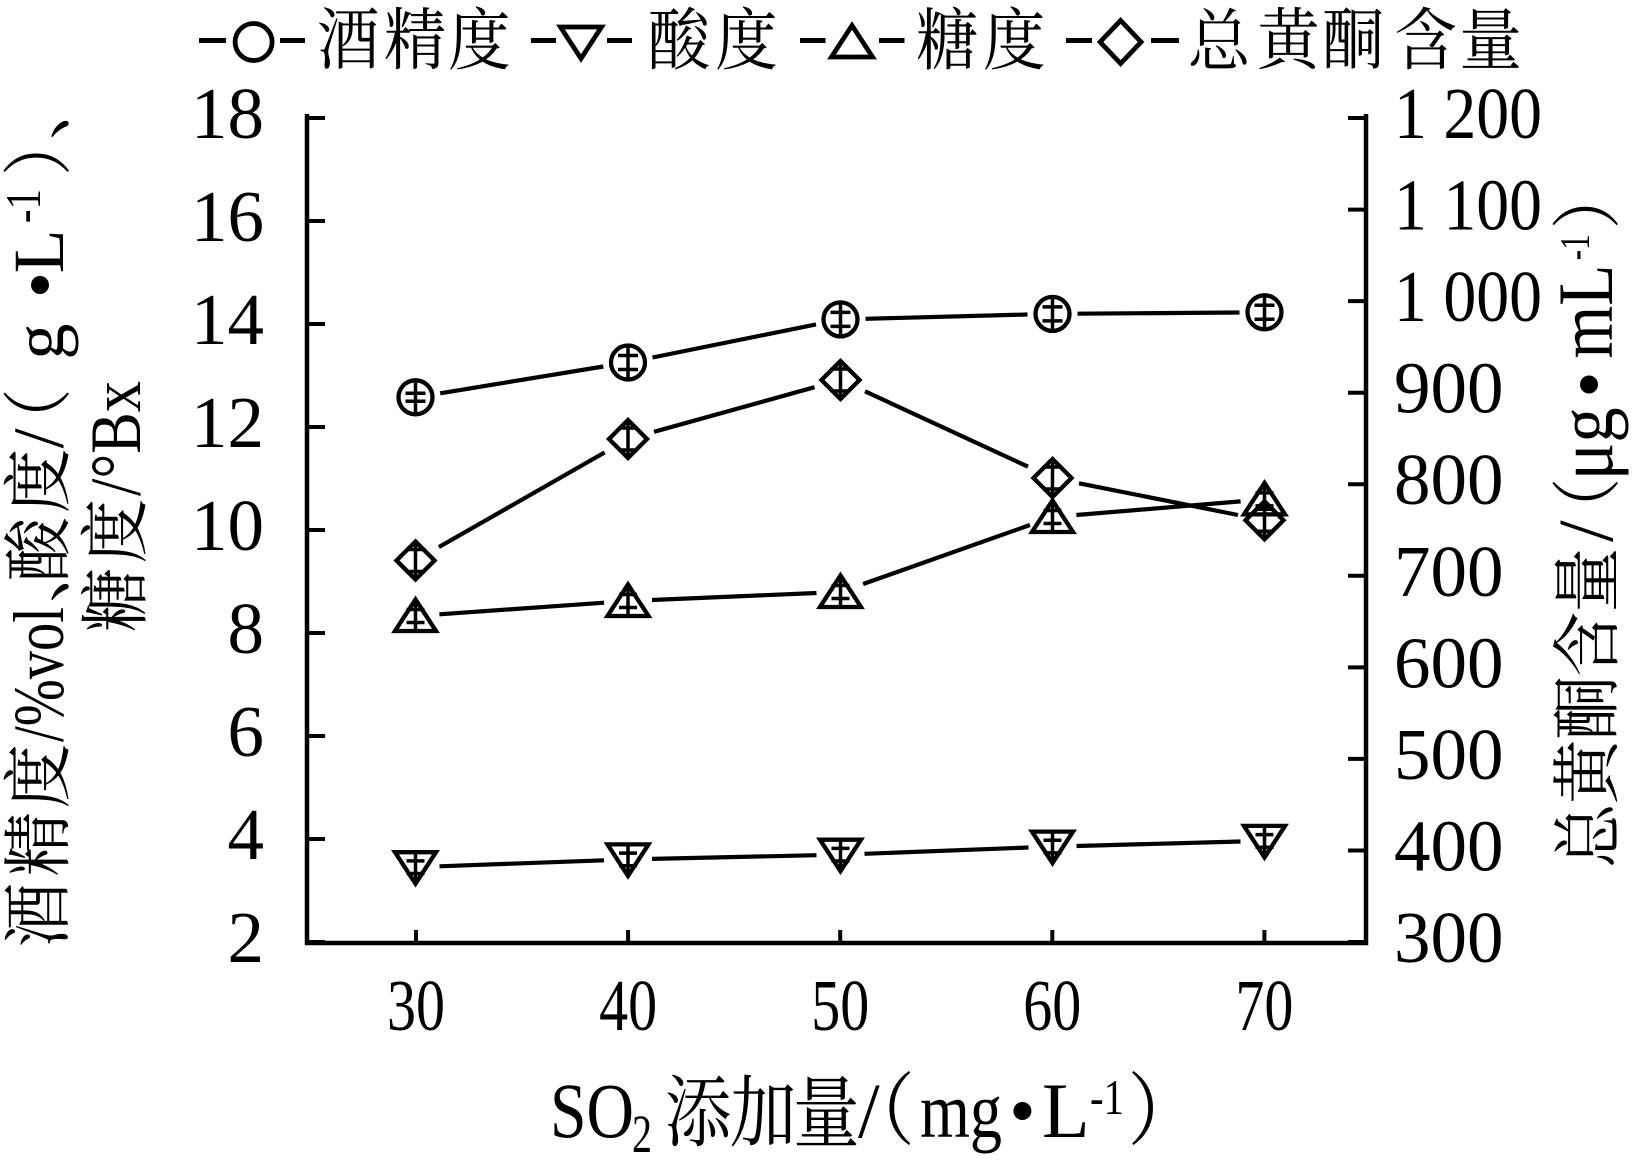  What do you see at coordinates (1449, 388) in the screenshot?
I see `svg-text: 900` at bounding box center [1449, 388].